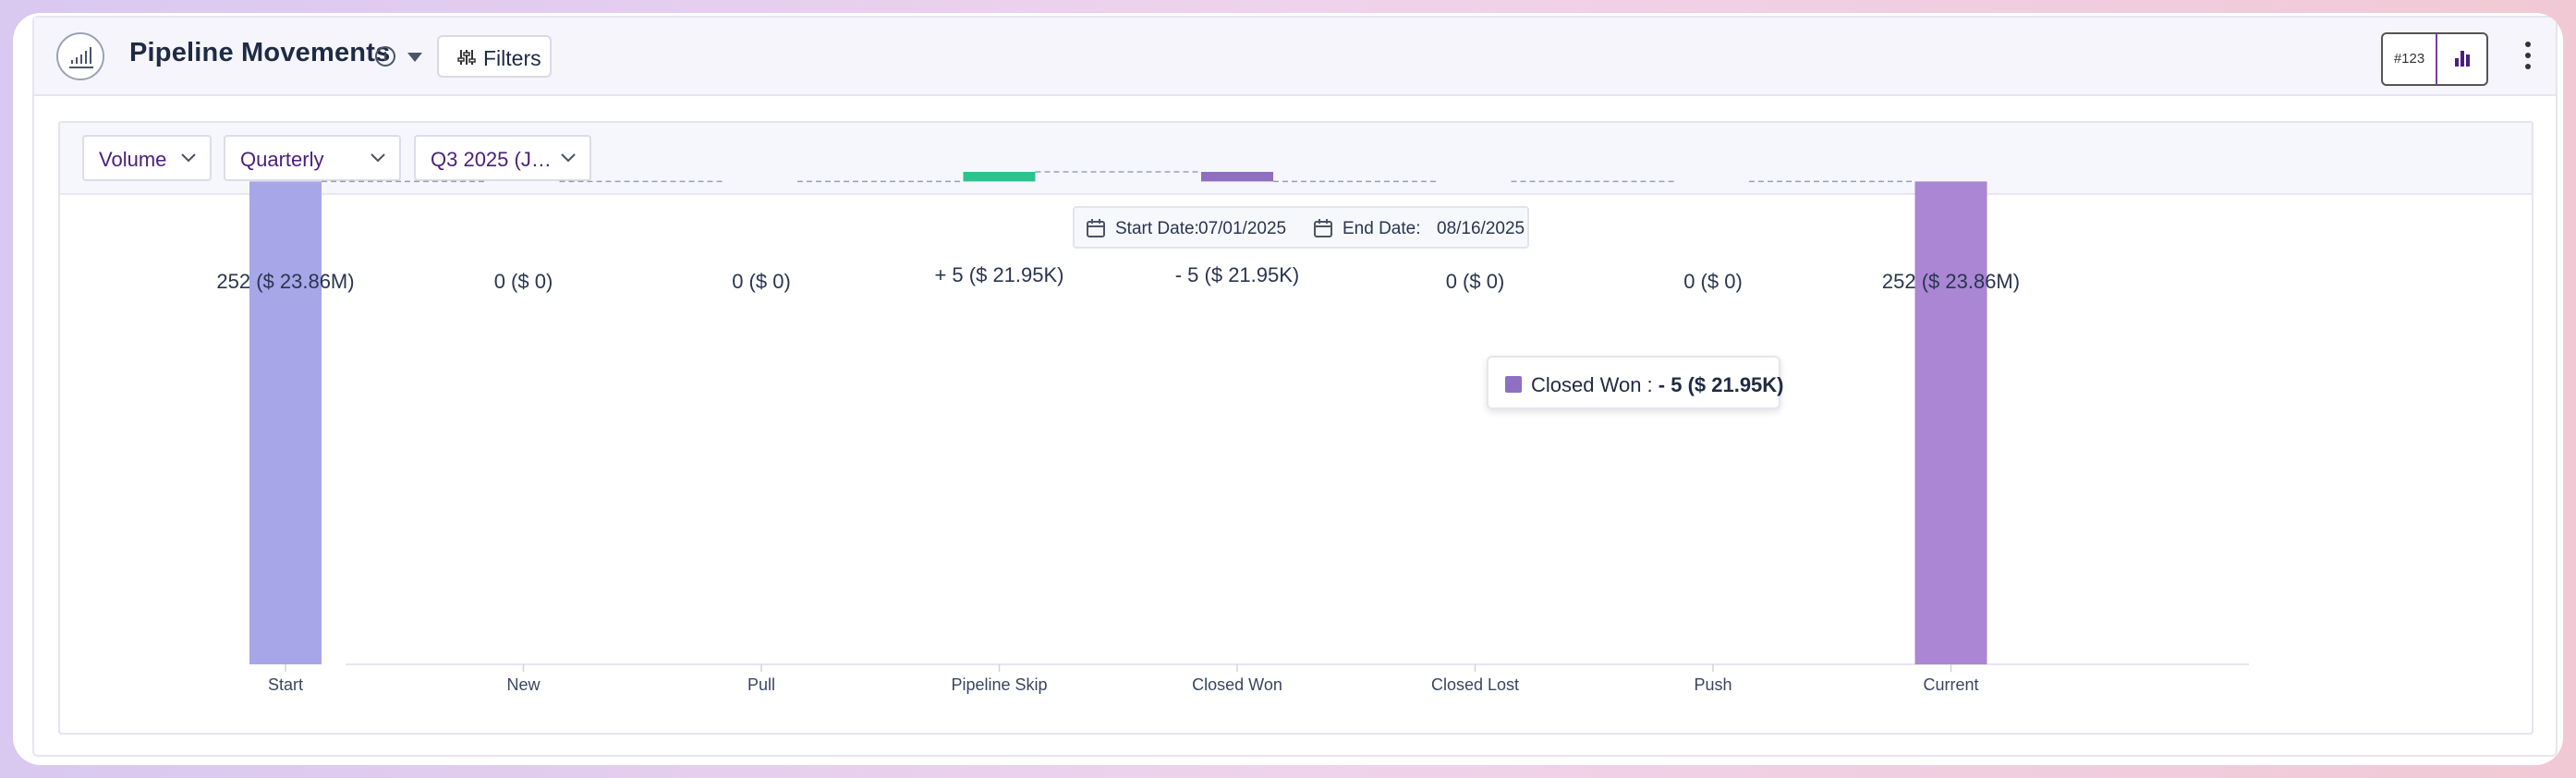  Describe the element at coordinates (285, 684) in the screenshot. I see `x-tick-label: Start` at that location.